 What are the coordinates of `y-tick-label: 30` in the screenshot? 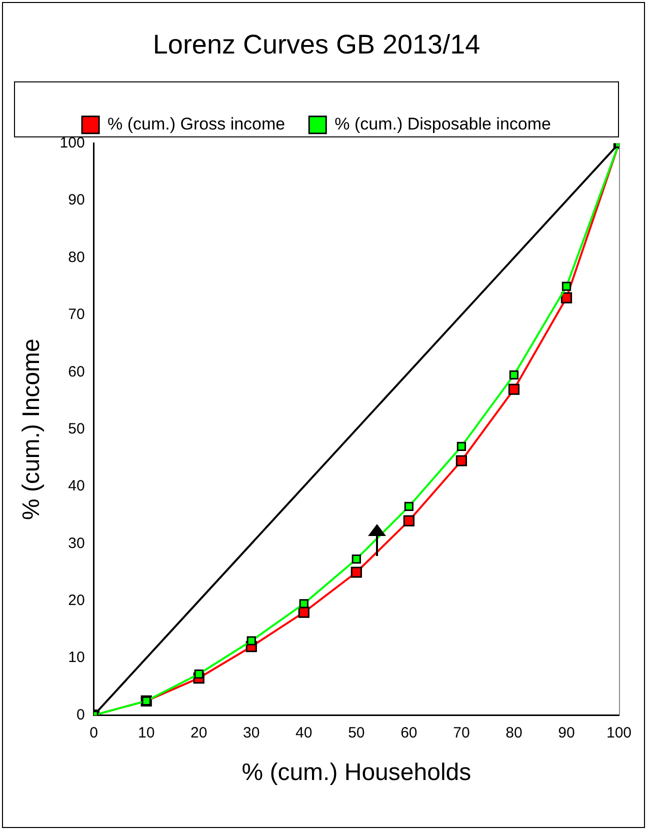 It's located at (76, 543).